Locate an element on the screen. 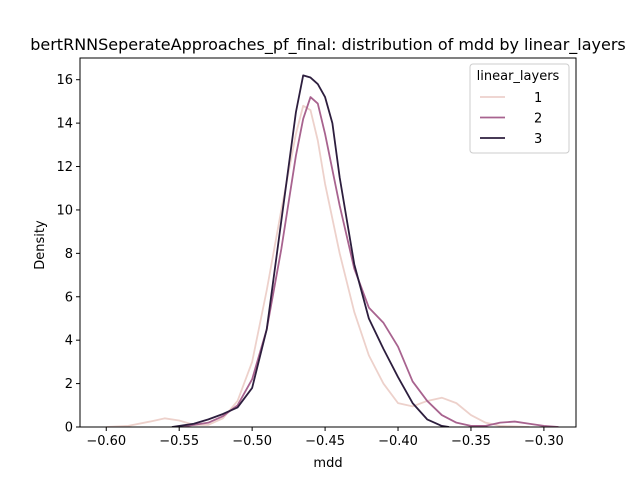  y-axis: 0 2 4 6 8 10 12 14 16 is located at coordinates (68, 254).